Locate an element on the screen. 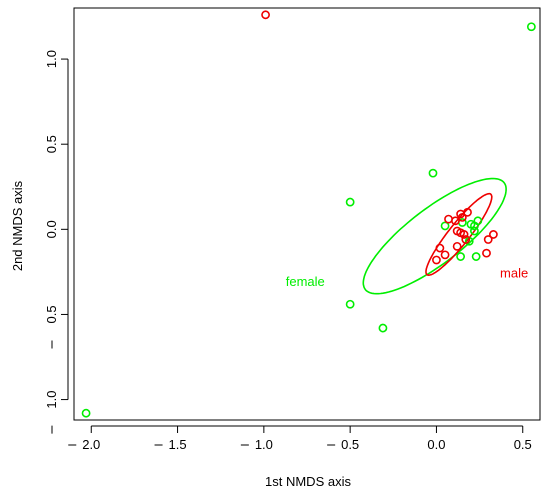  x-tick-label: 1.0 is located at coordinates (264, 444).